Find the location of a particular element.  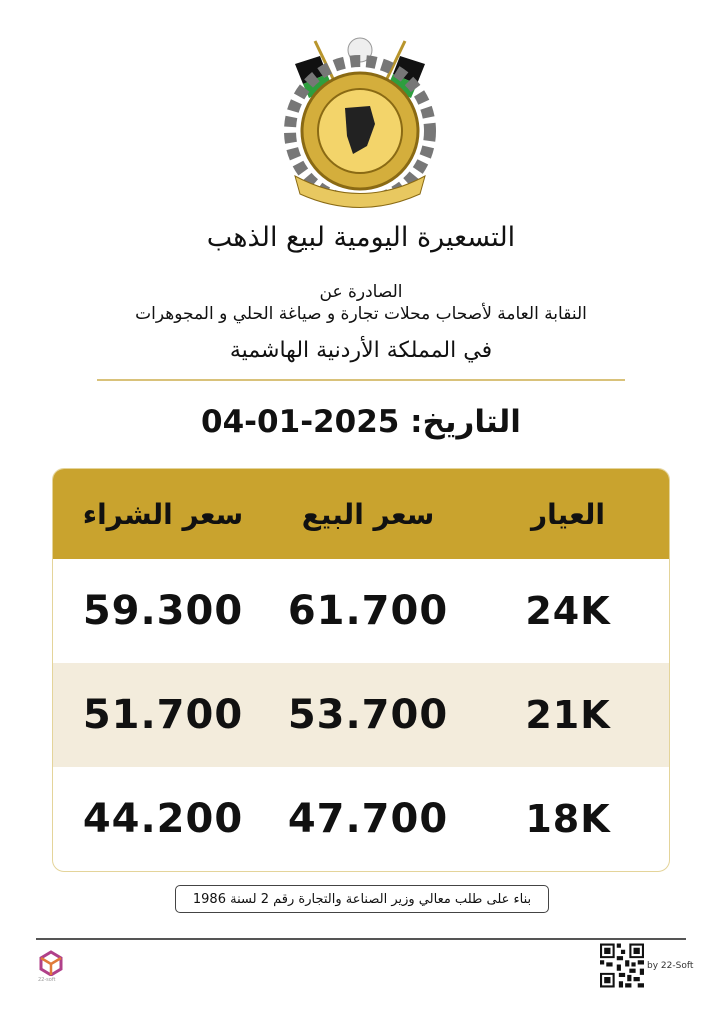

table-header: العيار سعر البيع سعر الشراء is located at coordinates (361, 514).